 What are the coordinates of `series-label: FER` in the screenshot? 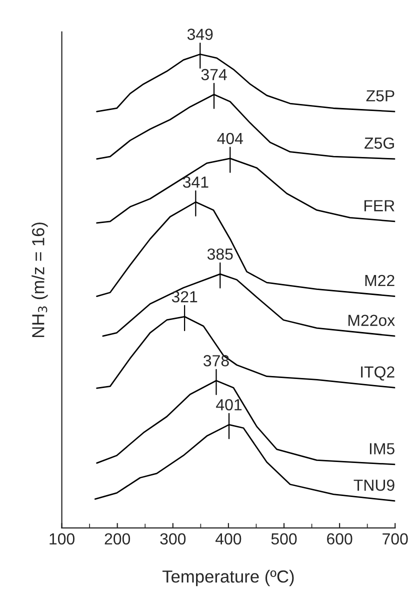 It's located at (379, 206).